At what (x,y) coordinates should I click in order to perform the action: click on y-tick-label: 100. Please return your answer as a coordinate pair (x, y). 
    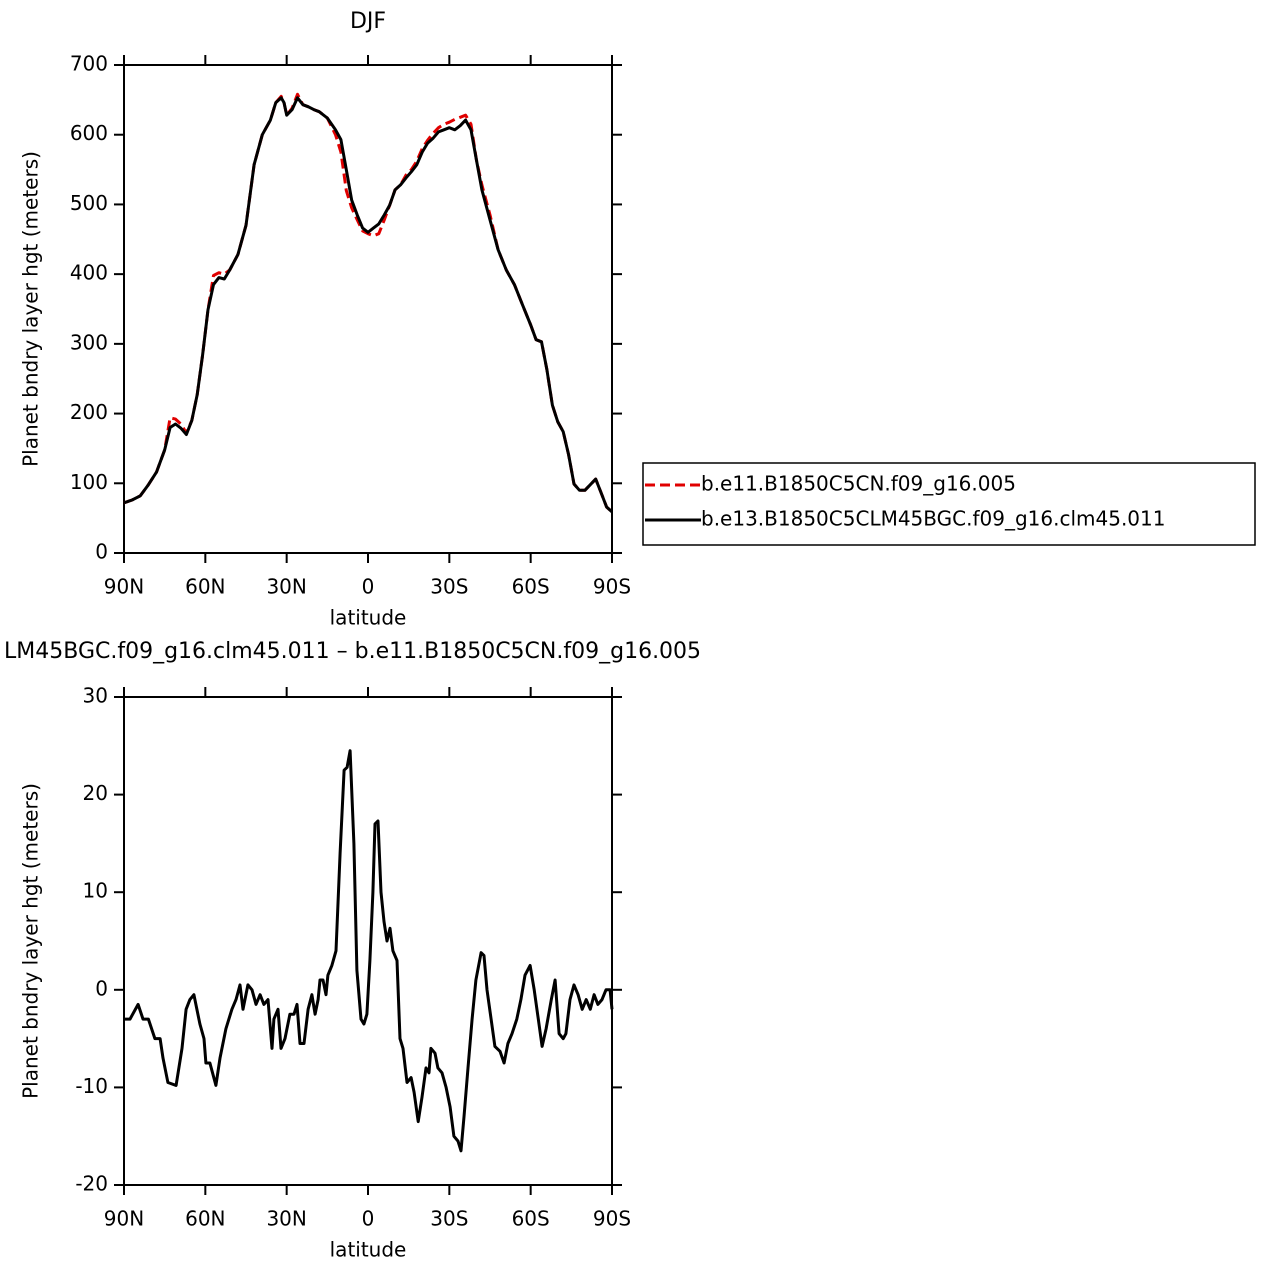
    Looking at the image, I should click on (89, 482).